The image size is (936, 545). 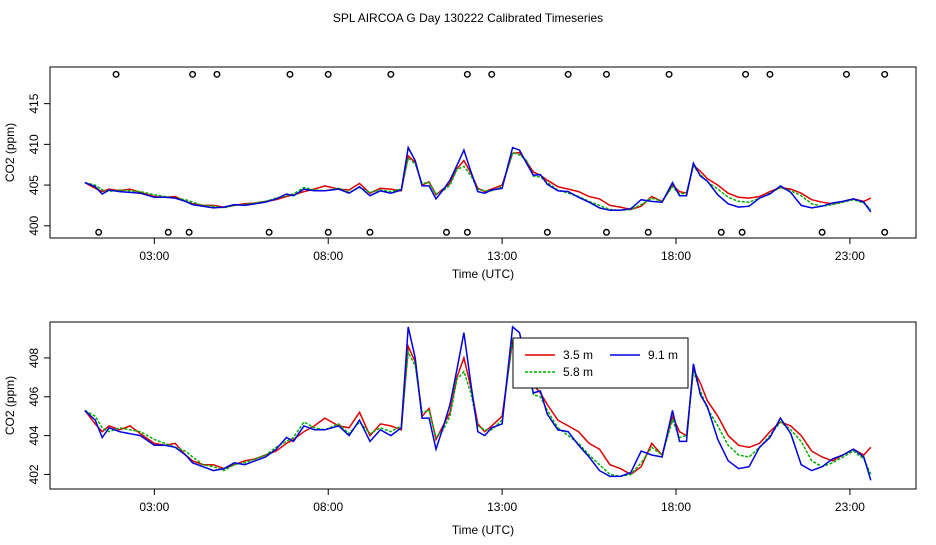 What do you see at coordinates (34, 185) in the screenshot?
I see `y-tick-label: 405` at bounding box center [34, 185].